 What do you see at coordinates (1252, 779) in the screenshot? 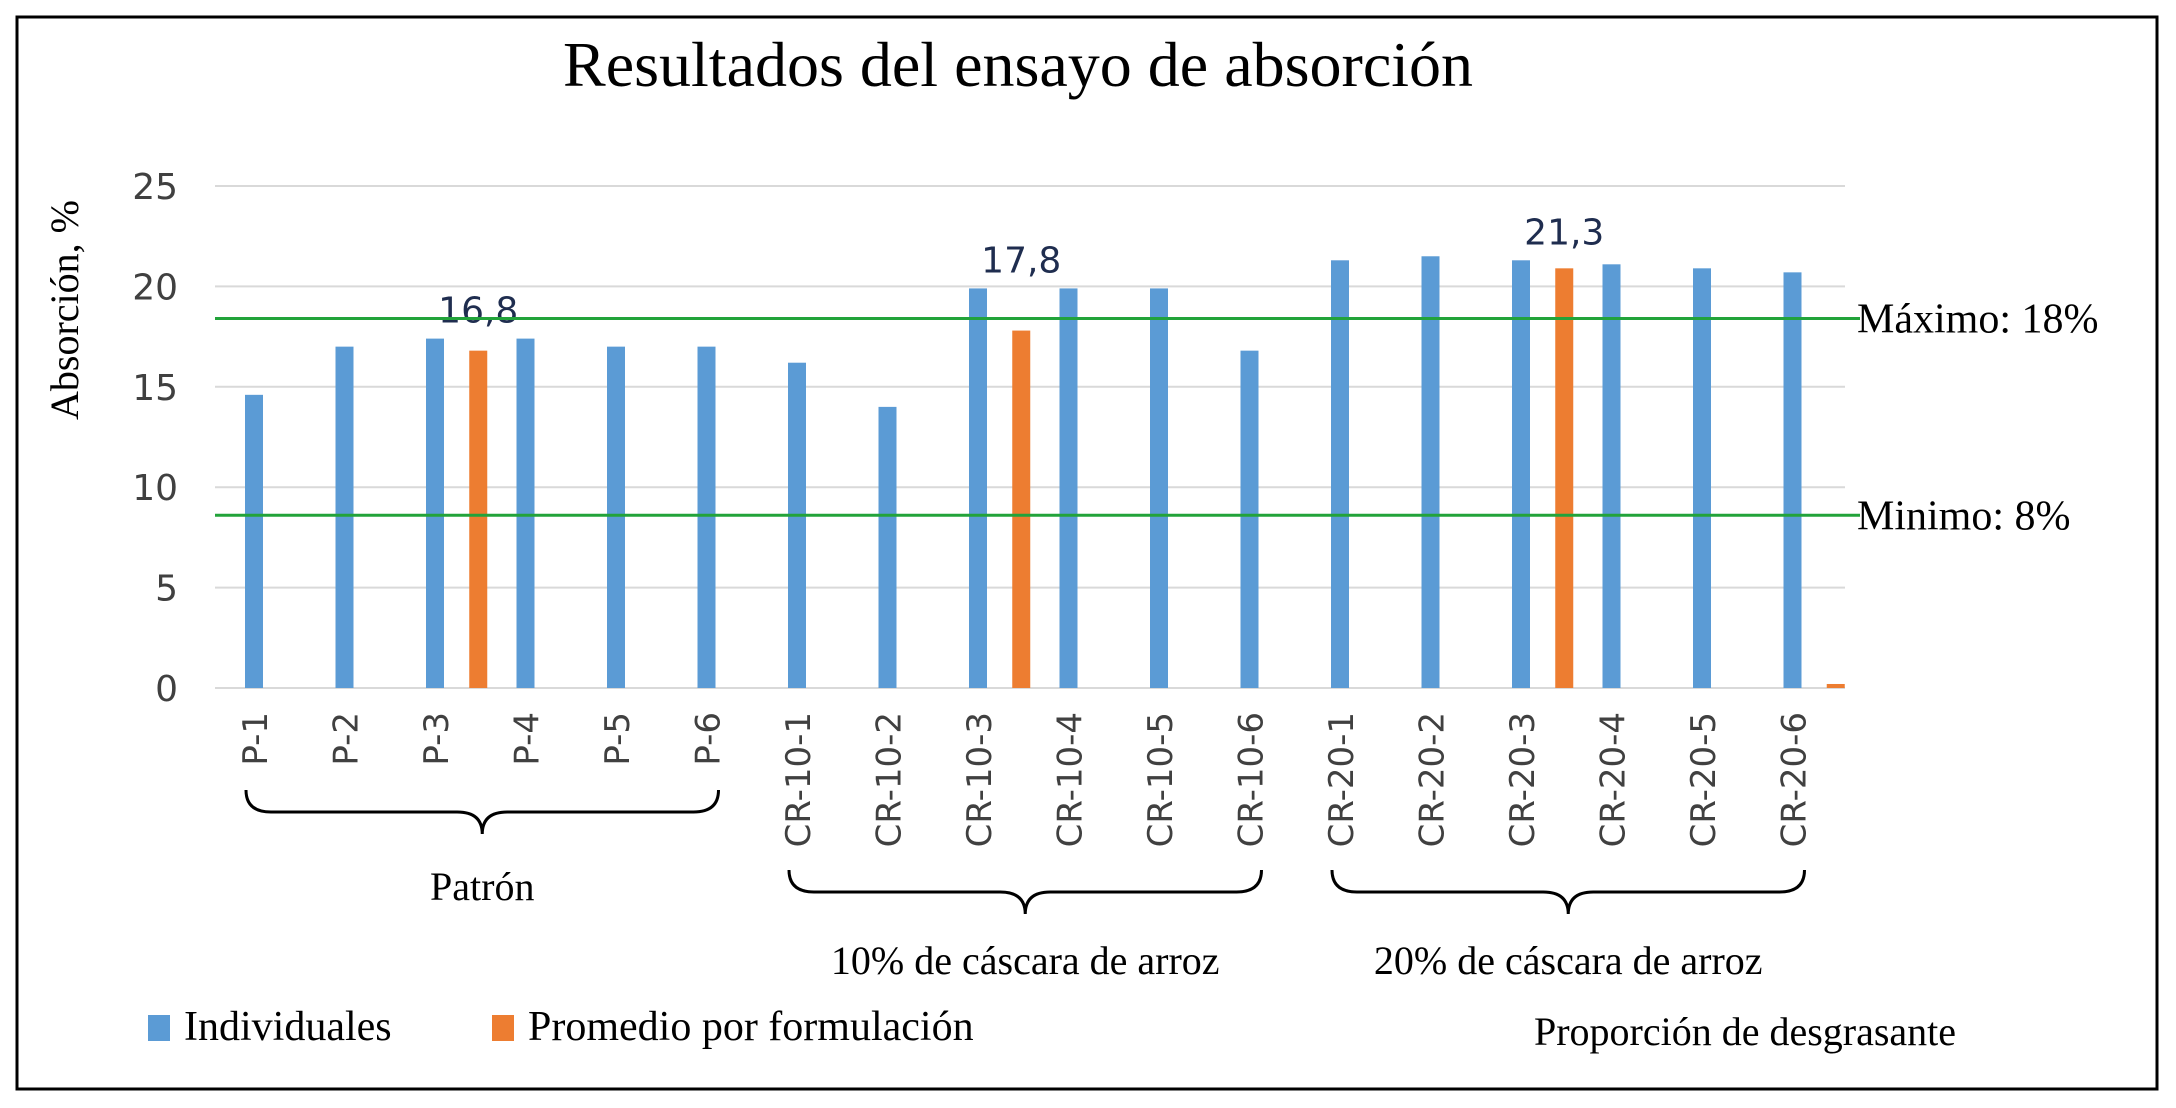
I see `x-tick-label: CR-10-6` at bounding box center [1252, 779].